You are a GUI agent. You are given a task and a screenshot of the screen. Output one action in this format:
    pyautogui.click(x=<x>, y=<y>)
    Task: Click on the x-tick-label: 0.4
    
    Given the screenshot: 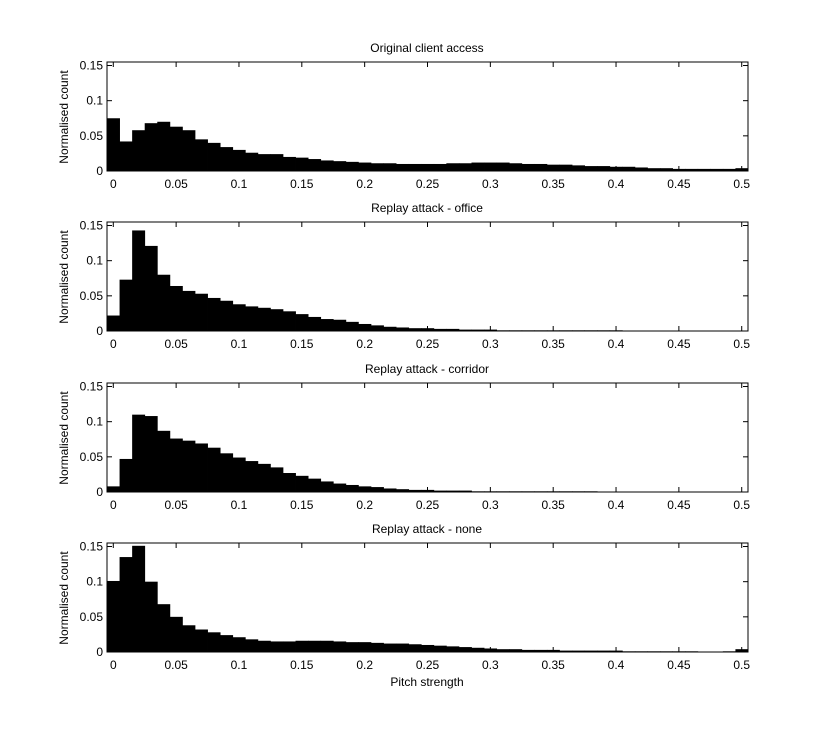 What is the action you would take?
    pyautogui.click(x=616, y=665)
    